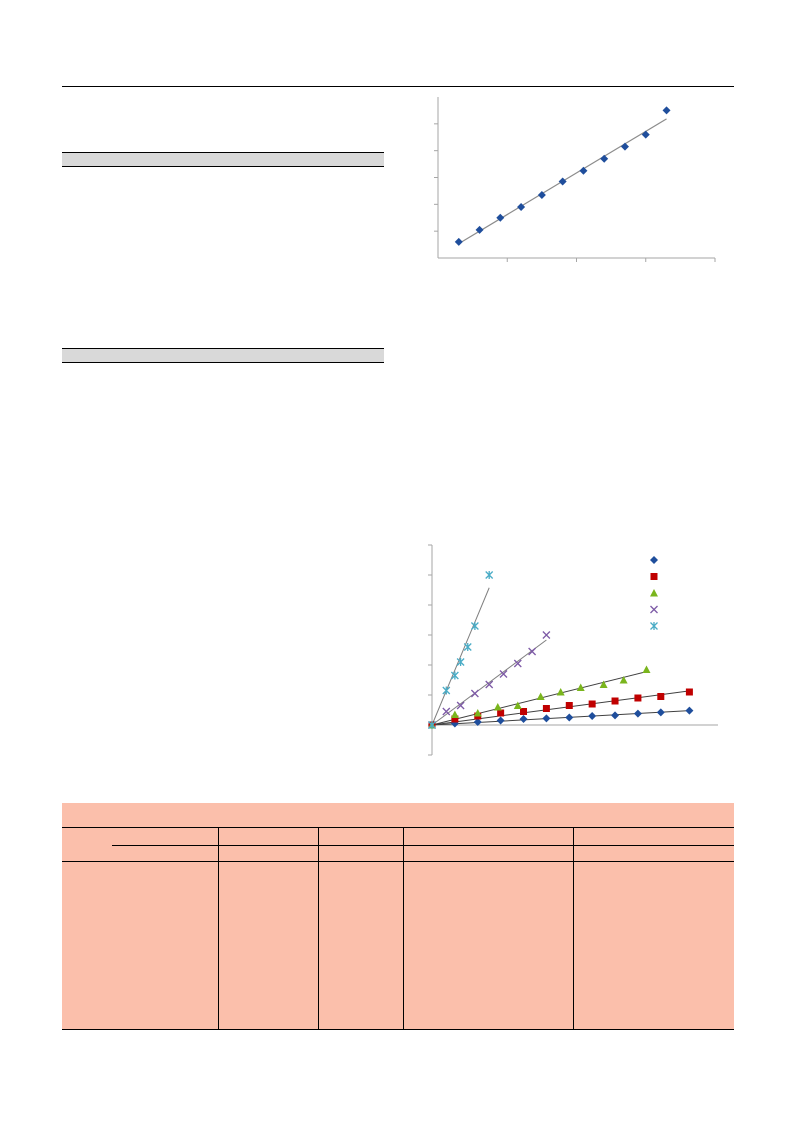 The height and width of the screenshot is (1123, 793). What do you see at coordinates (575, 179) in the screenshot?
I see `calibration-scatter-chart` at bounding box center [575, 179].